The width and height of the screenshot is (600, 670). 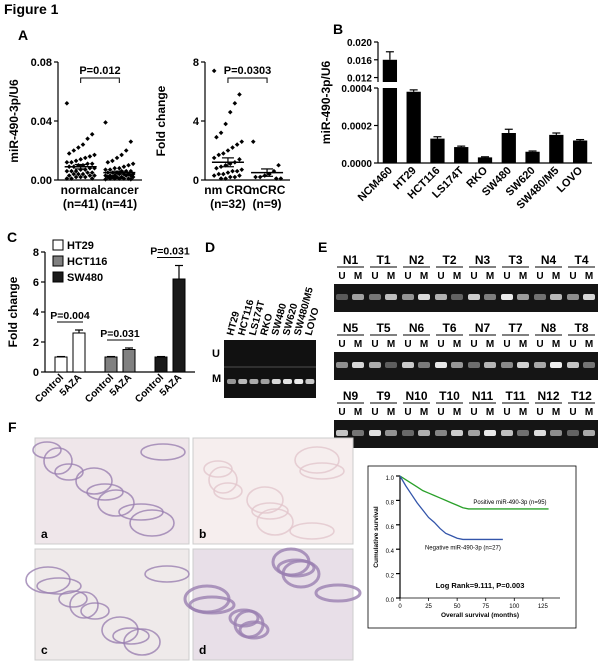 What do you see at coordinates (322, 247) in the screenshot?
I see `panel-letter: E` at bounding box center [322, 247].